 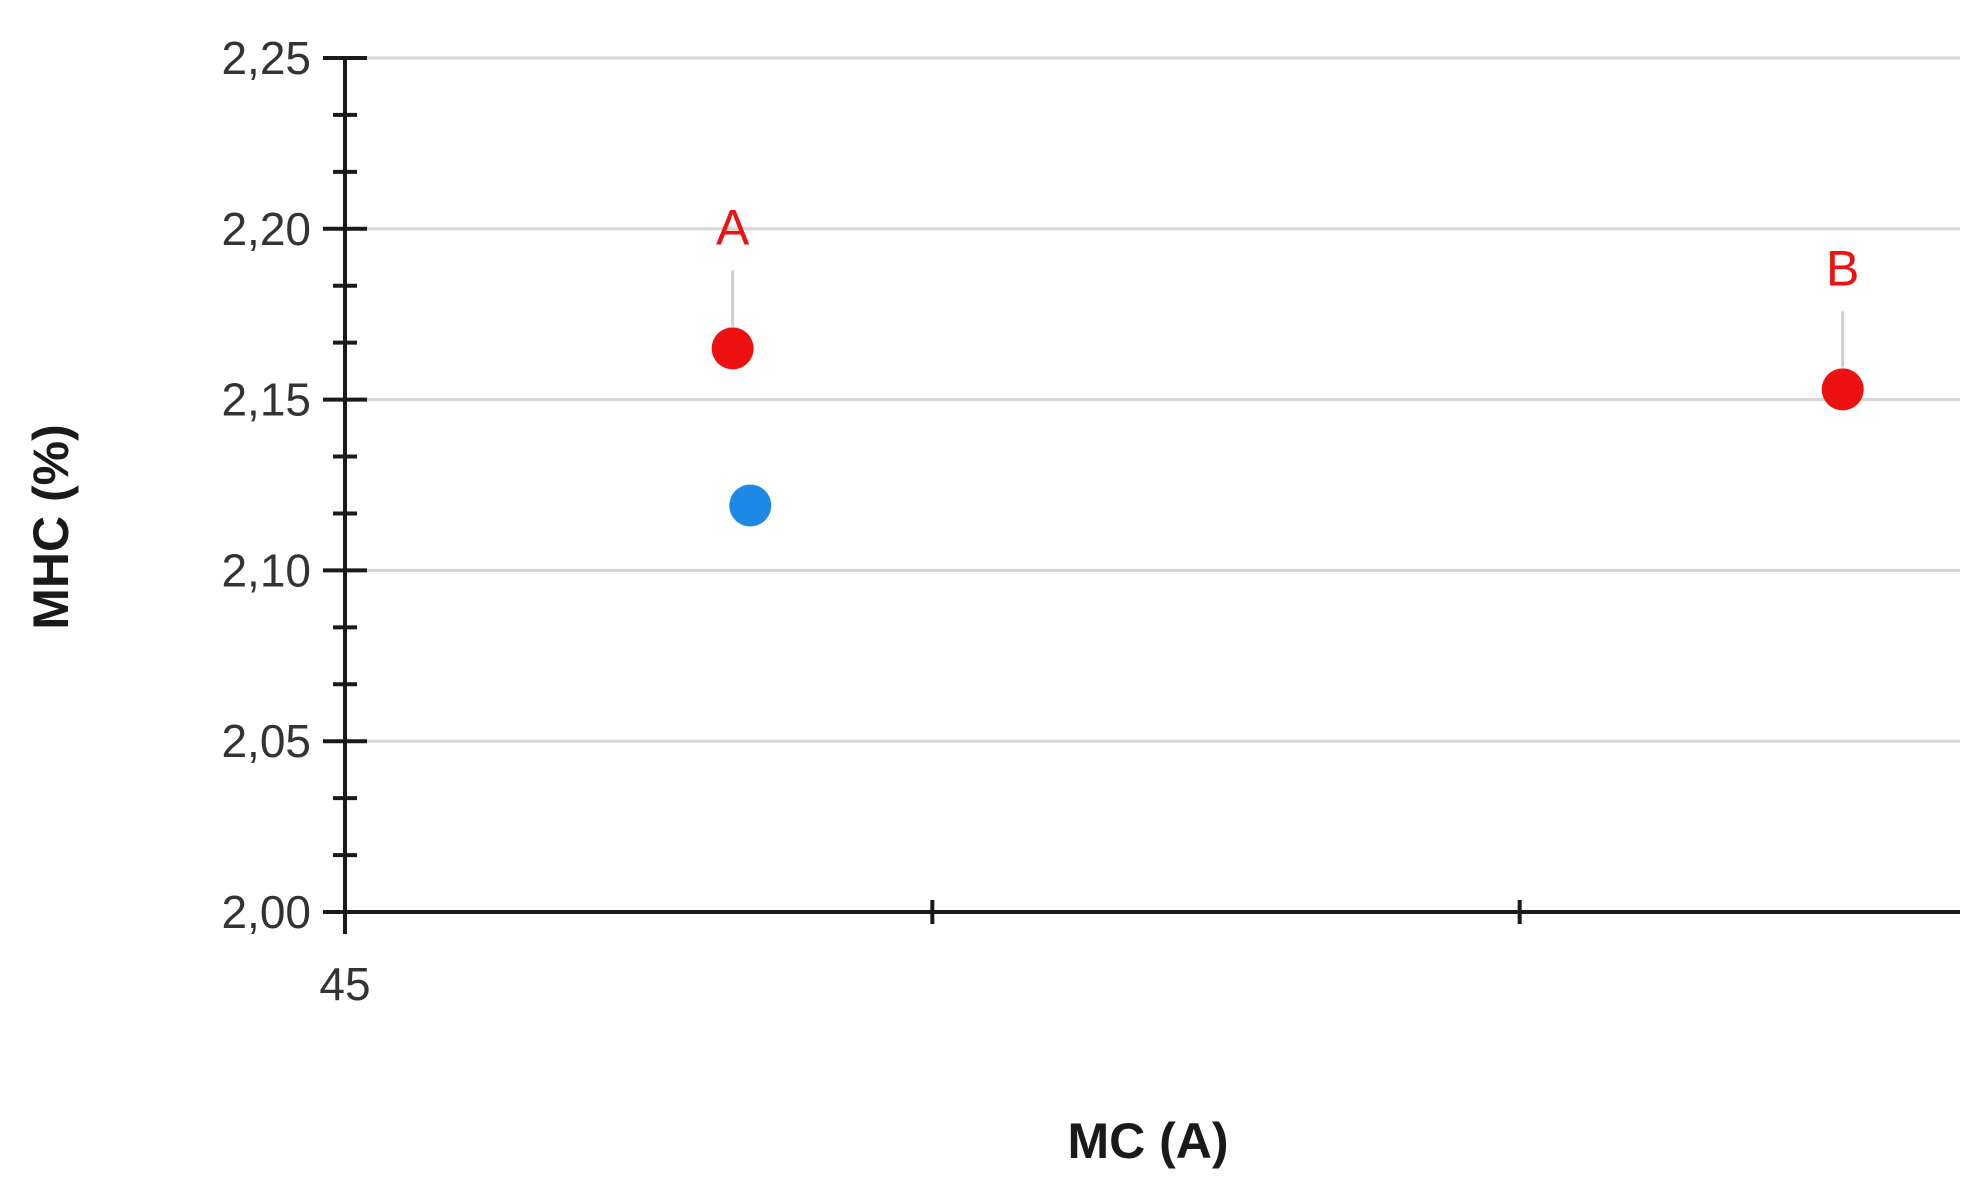 I want to click on y-axis-title: MHC (%), so click(x=51, y=527).